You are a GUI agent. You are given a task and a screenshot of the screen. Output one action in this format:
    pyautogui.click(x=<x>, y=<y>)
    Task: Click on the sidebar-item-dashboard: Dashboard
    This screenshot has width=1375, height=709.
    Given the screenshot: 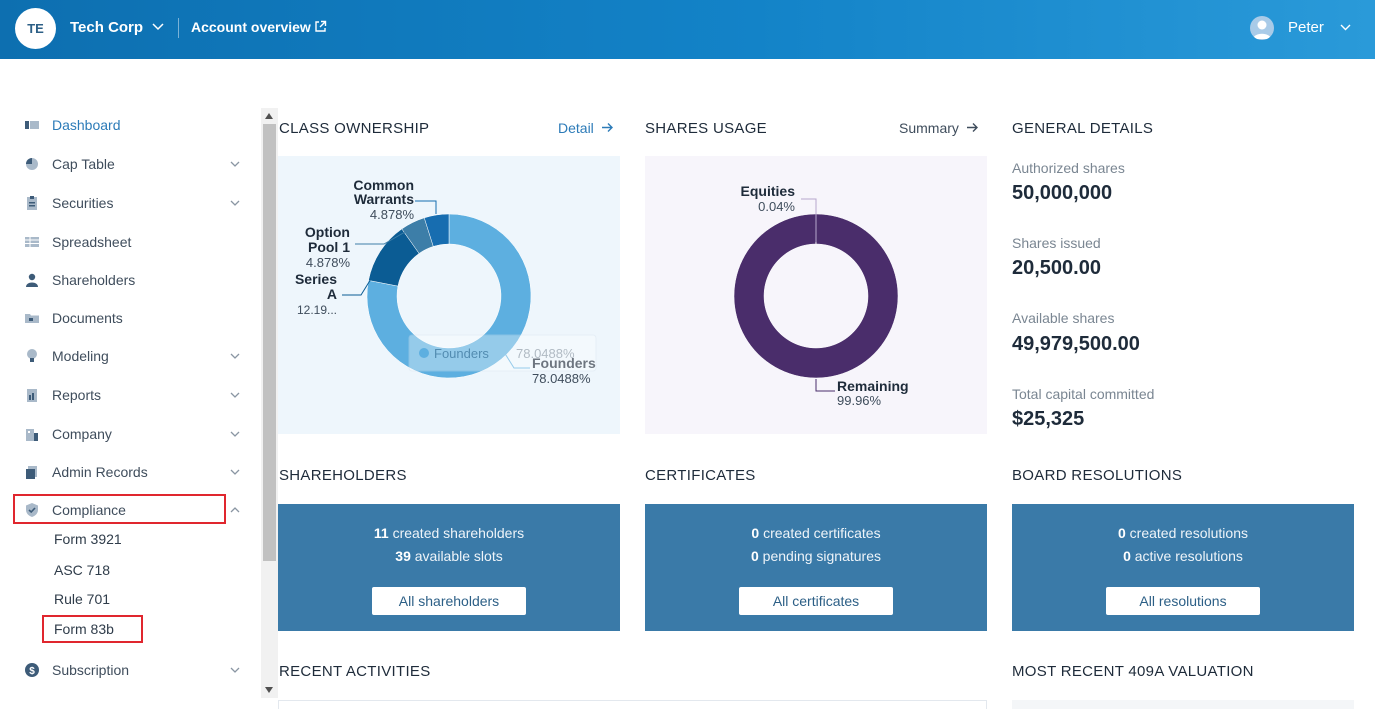 What is the action you would take?
    pyautogui.click(x=129, y=125)
    